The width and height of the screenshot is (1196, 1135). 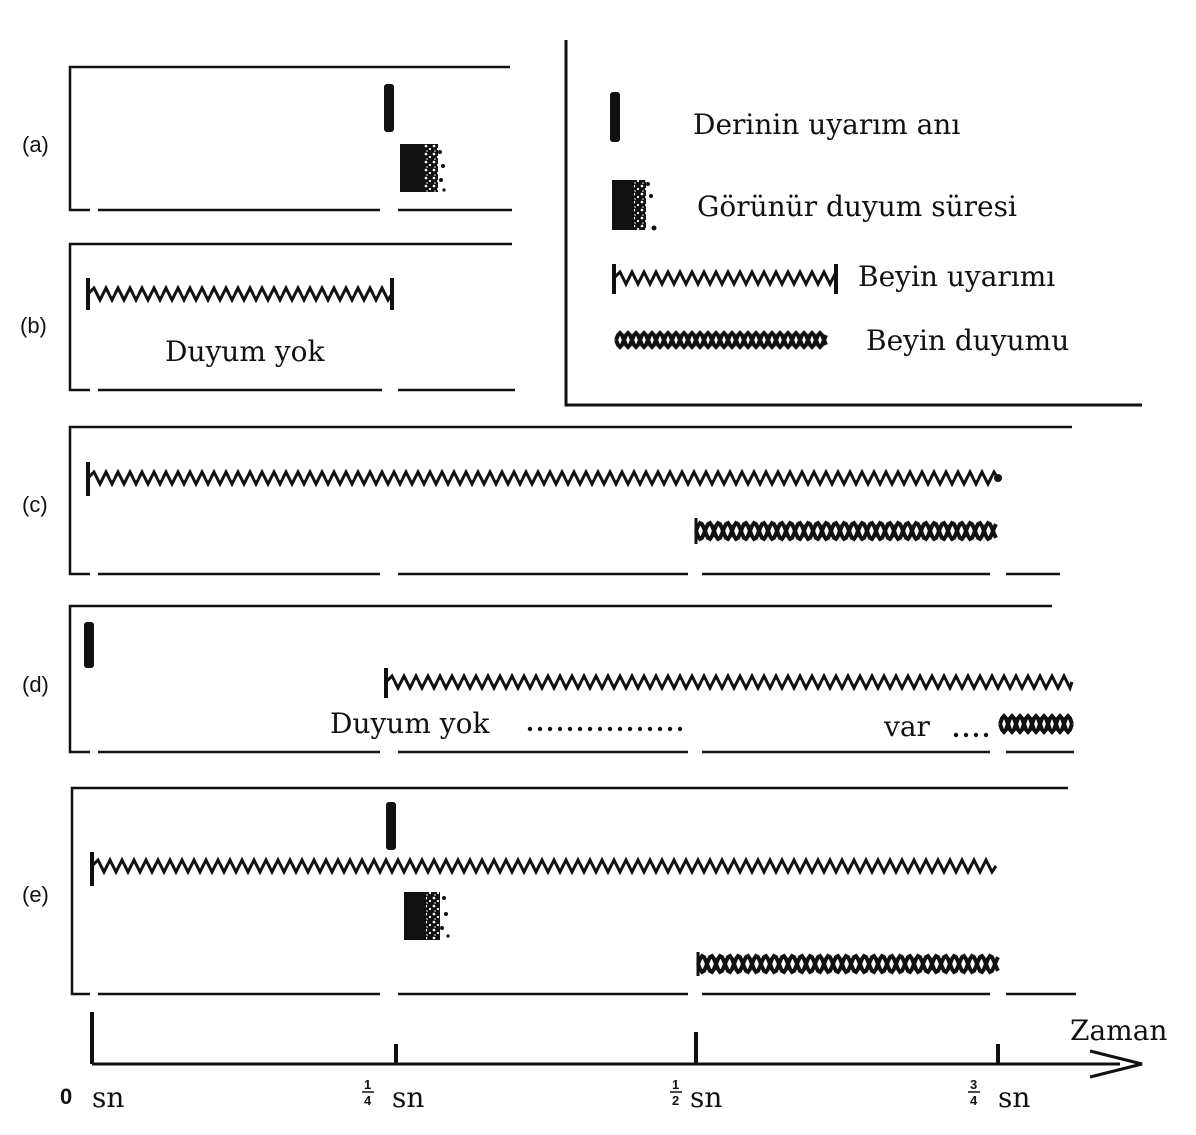 What do you see at coordinates (616, 1045) in the screenshot?
I see `time-axis` at bounding box center [616, 1045].